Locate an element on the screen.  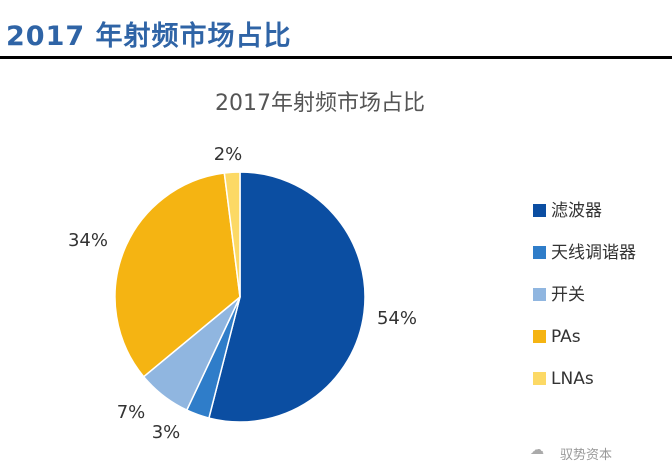
title-divider is located at coordinates (336, 57).